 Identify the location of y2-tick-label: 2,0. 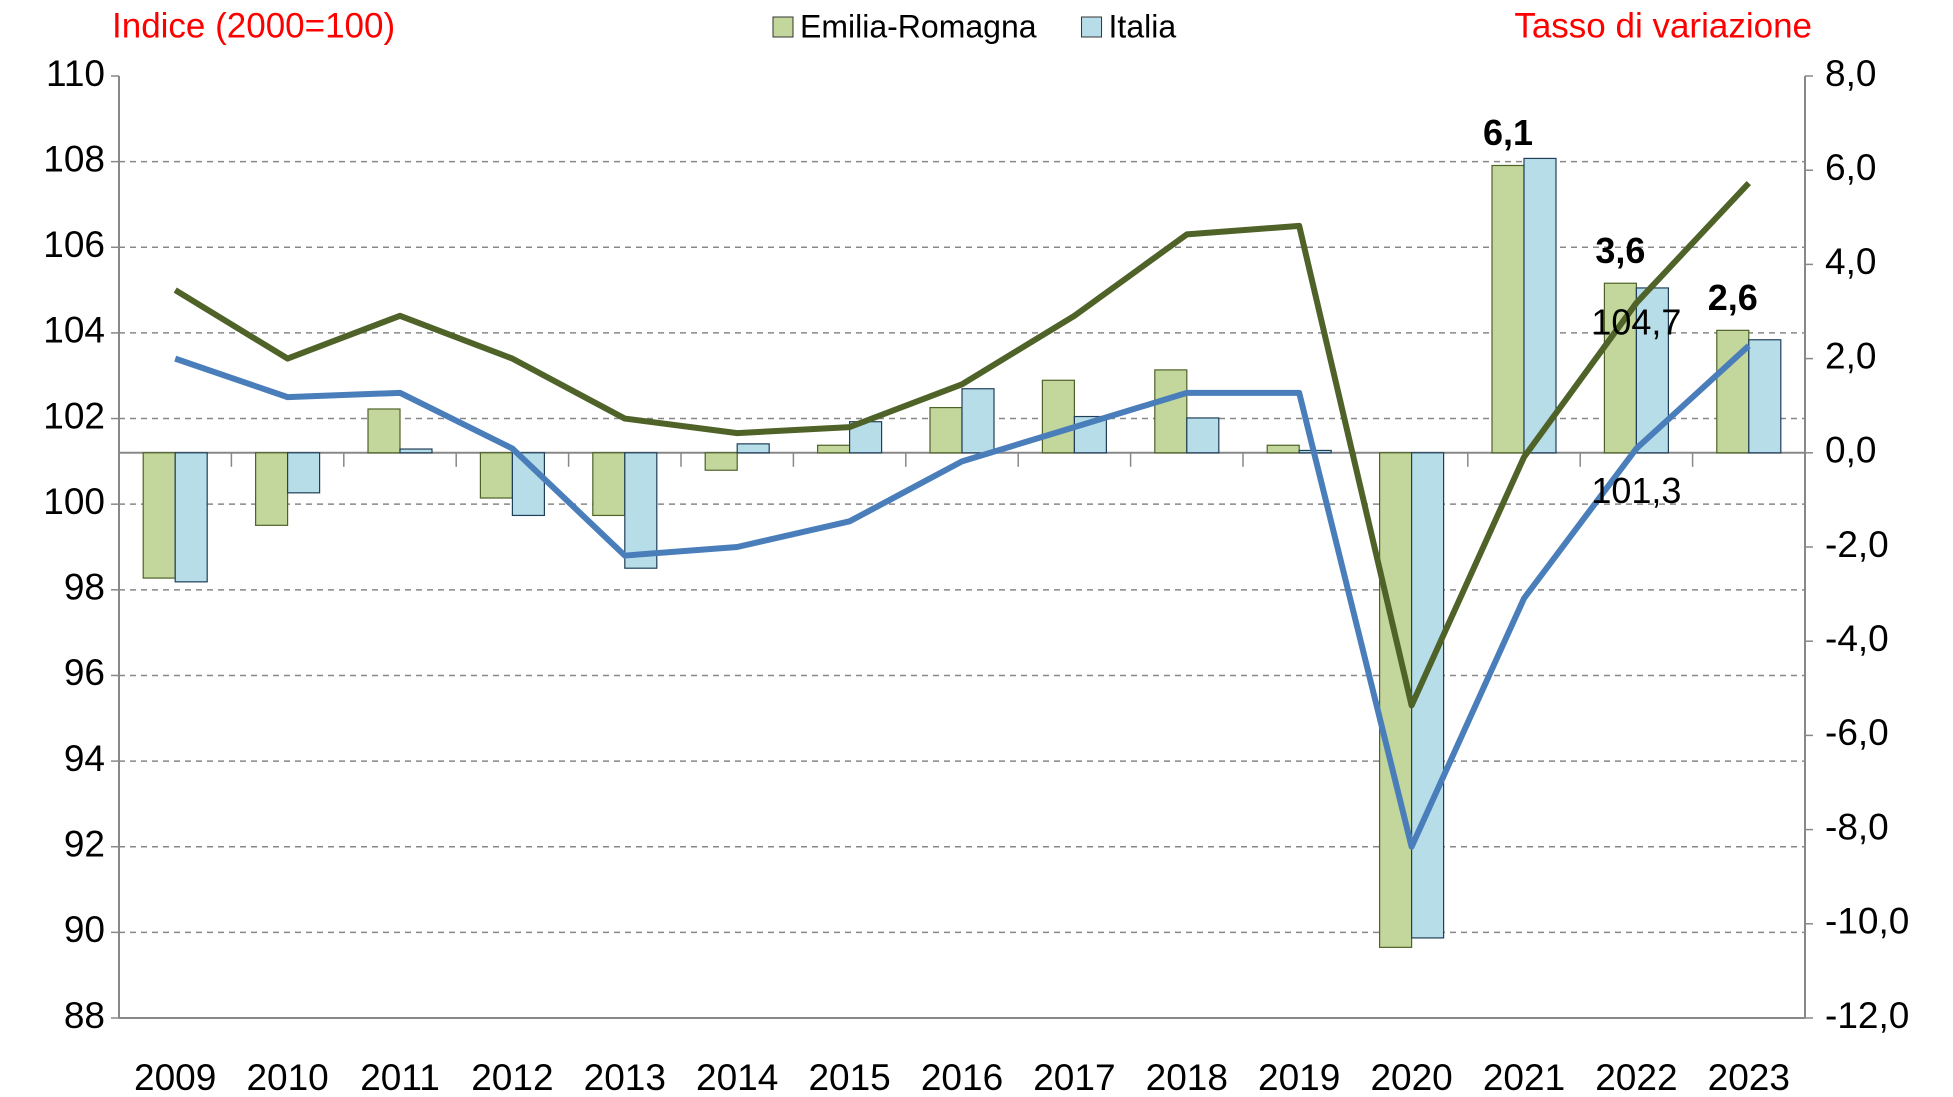
(1850, 355).